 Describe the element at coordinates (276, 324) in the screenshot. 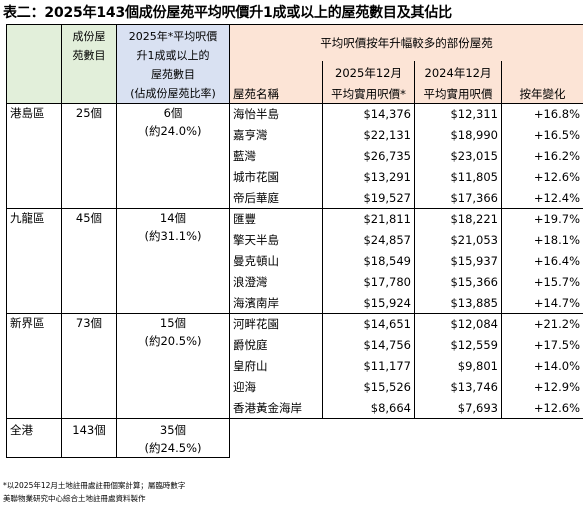

I see `estate-name: 河畔花園` at that location.